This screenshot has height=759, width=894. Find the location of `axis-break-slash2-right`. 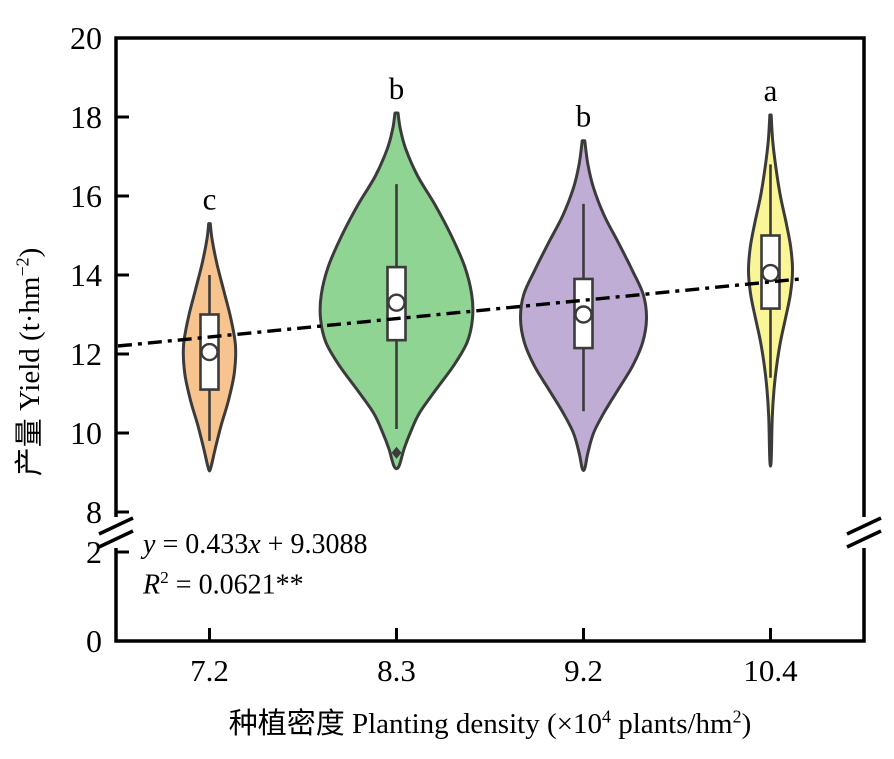

axis-break-slash2-right is located at coordinates (864, 539).